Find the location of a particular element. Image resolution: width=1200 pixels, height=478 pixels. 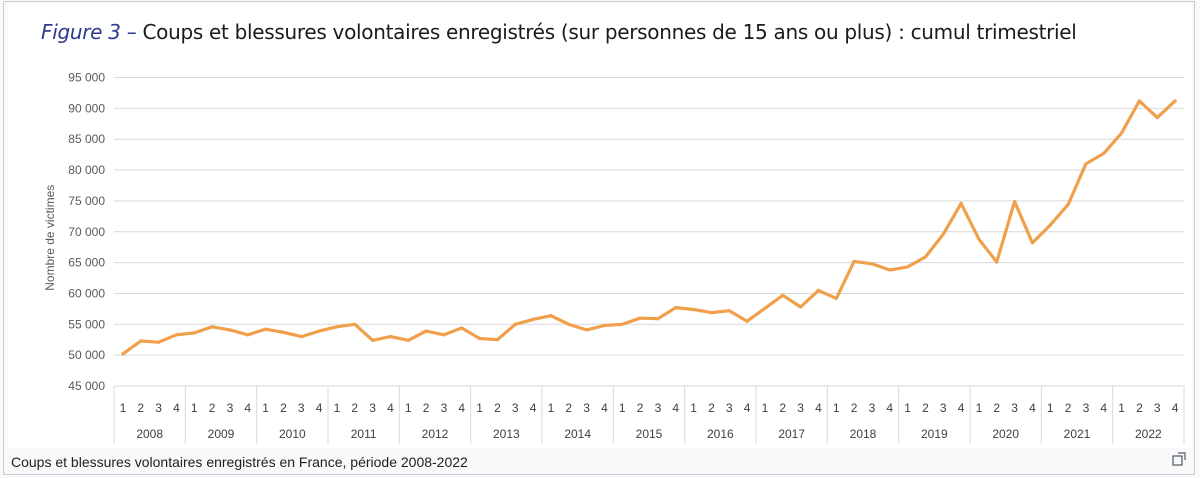

y-tick-label: 75 000 is located at coordinates (86, 201).